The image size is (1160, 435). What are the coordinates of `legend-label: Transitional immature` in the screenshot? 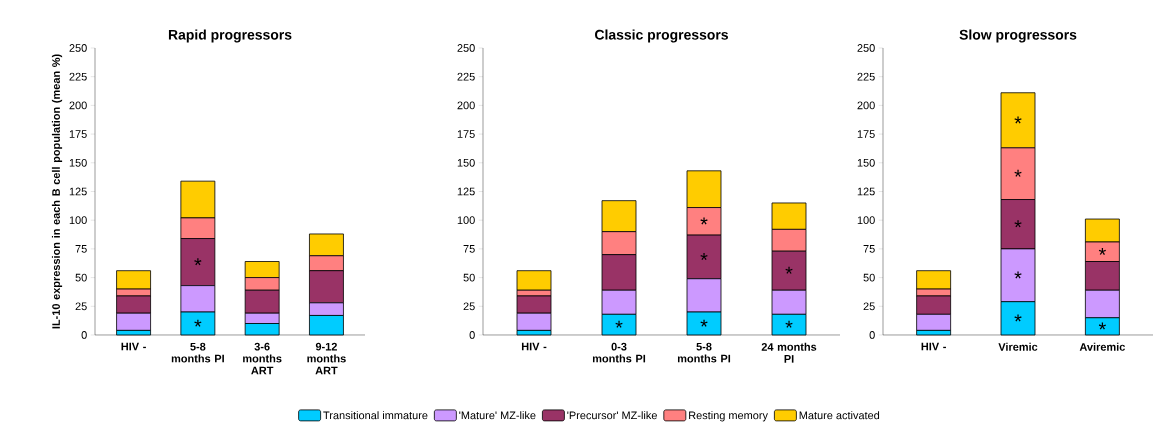 It's located at (375, 415).